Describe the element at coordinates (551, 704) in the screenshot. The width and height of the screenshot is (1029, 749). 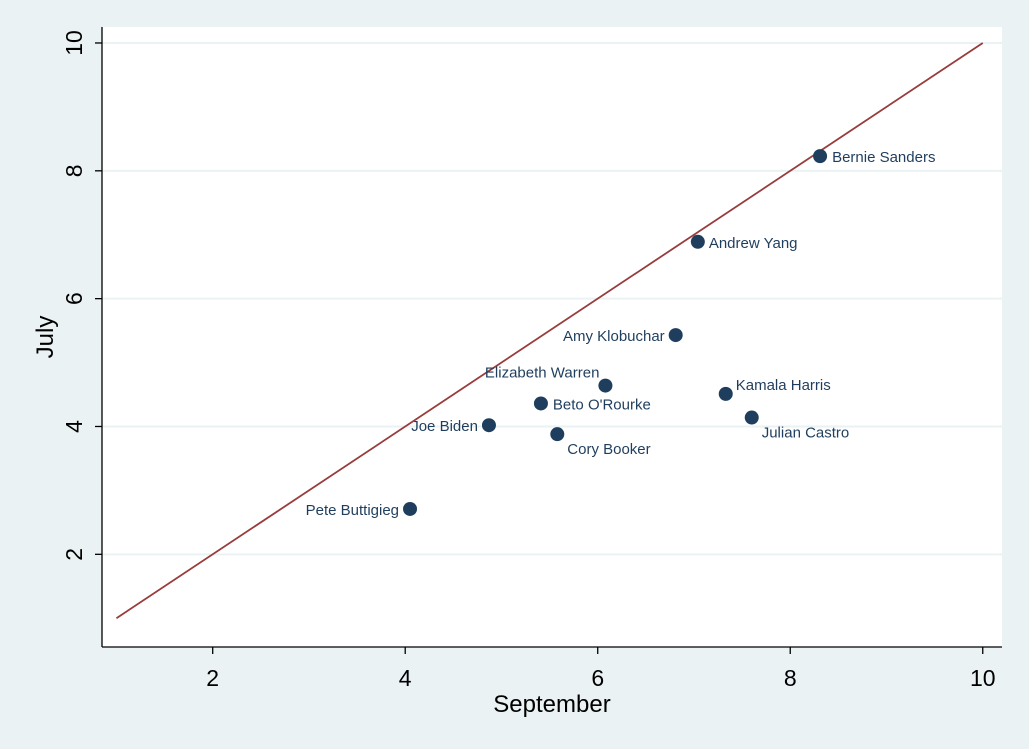
I see `x-axis-title: September` at that location.